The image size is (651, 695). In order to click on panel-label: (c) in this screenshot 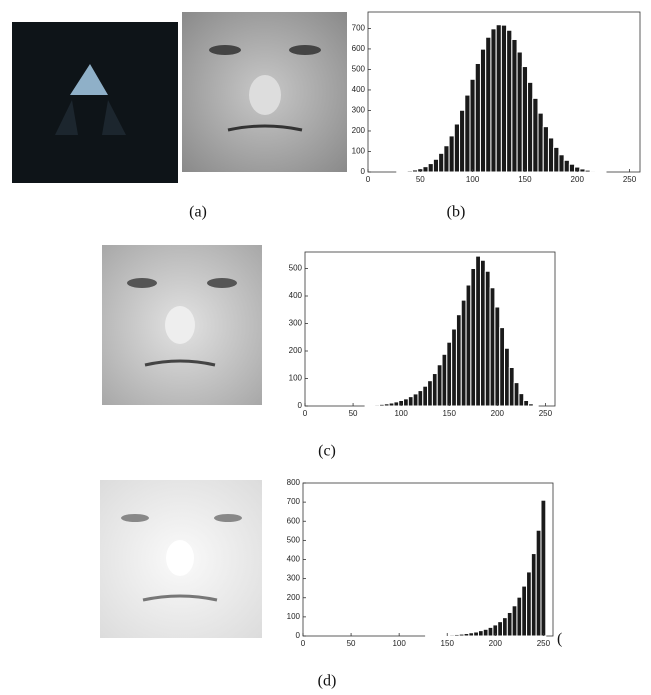, I will do `click(327, 451)`.